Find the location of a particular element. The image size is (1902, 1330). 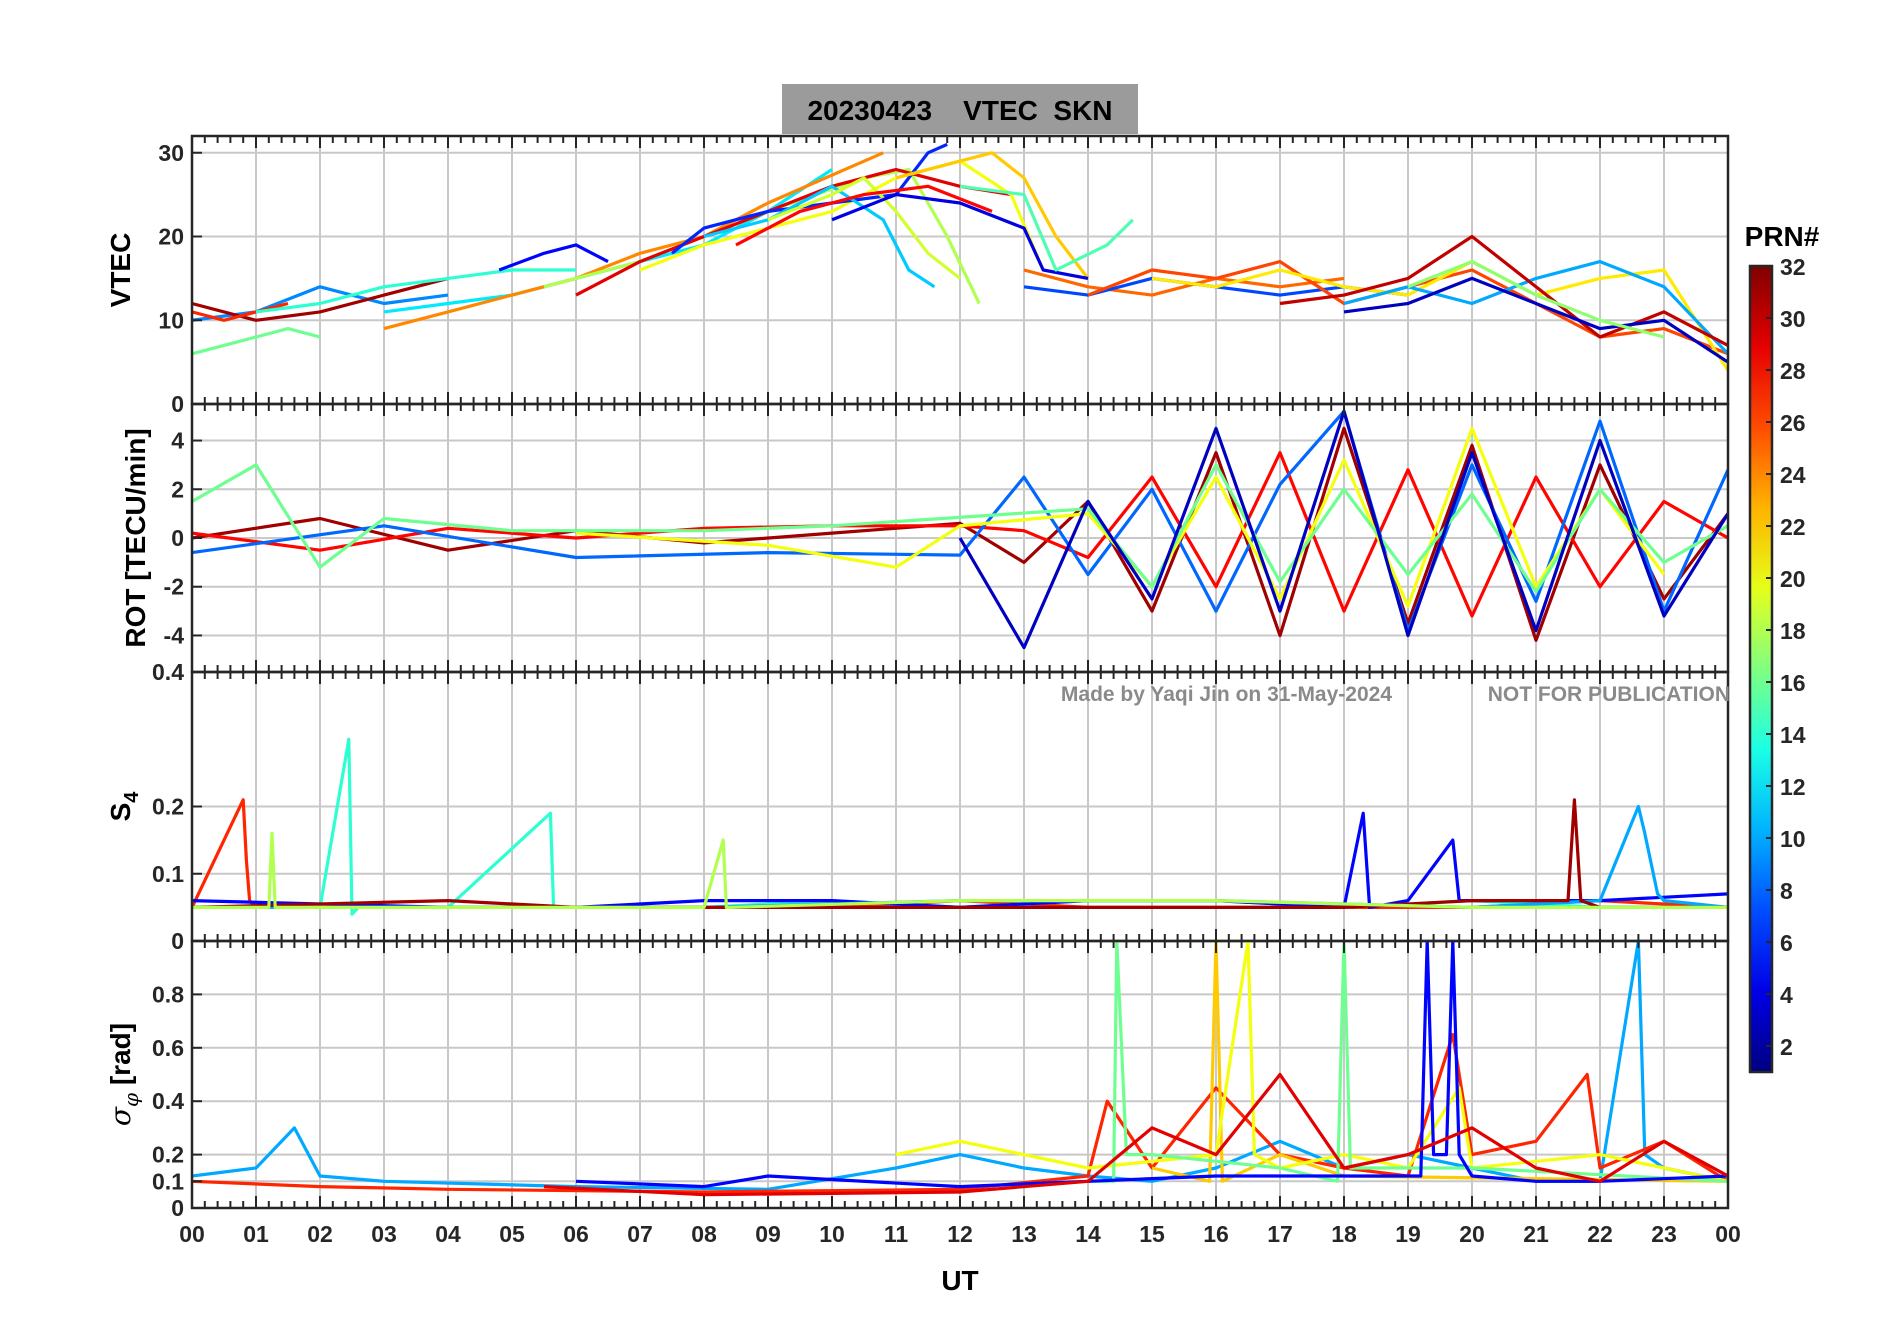

x-tick-label: 16 is located at coordinates (1216, 1234).